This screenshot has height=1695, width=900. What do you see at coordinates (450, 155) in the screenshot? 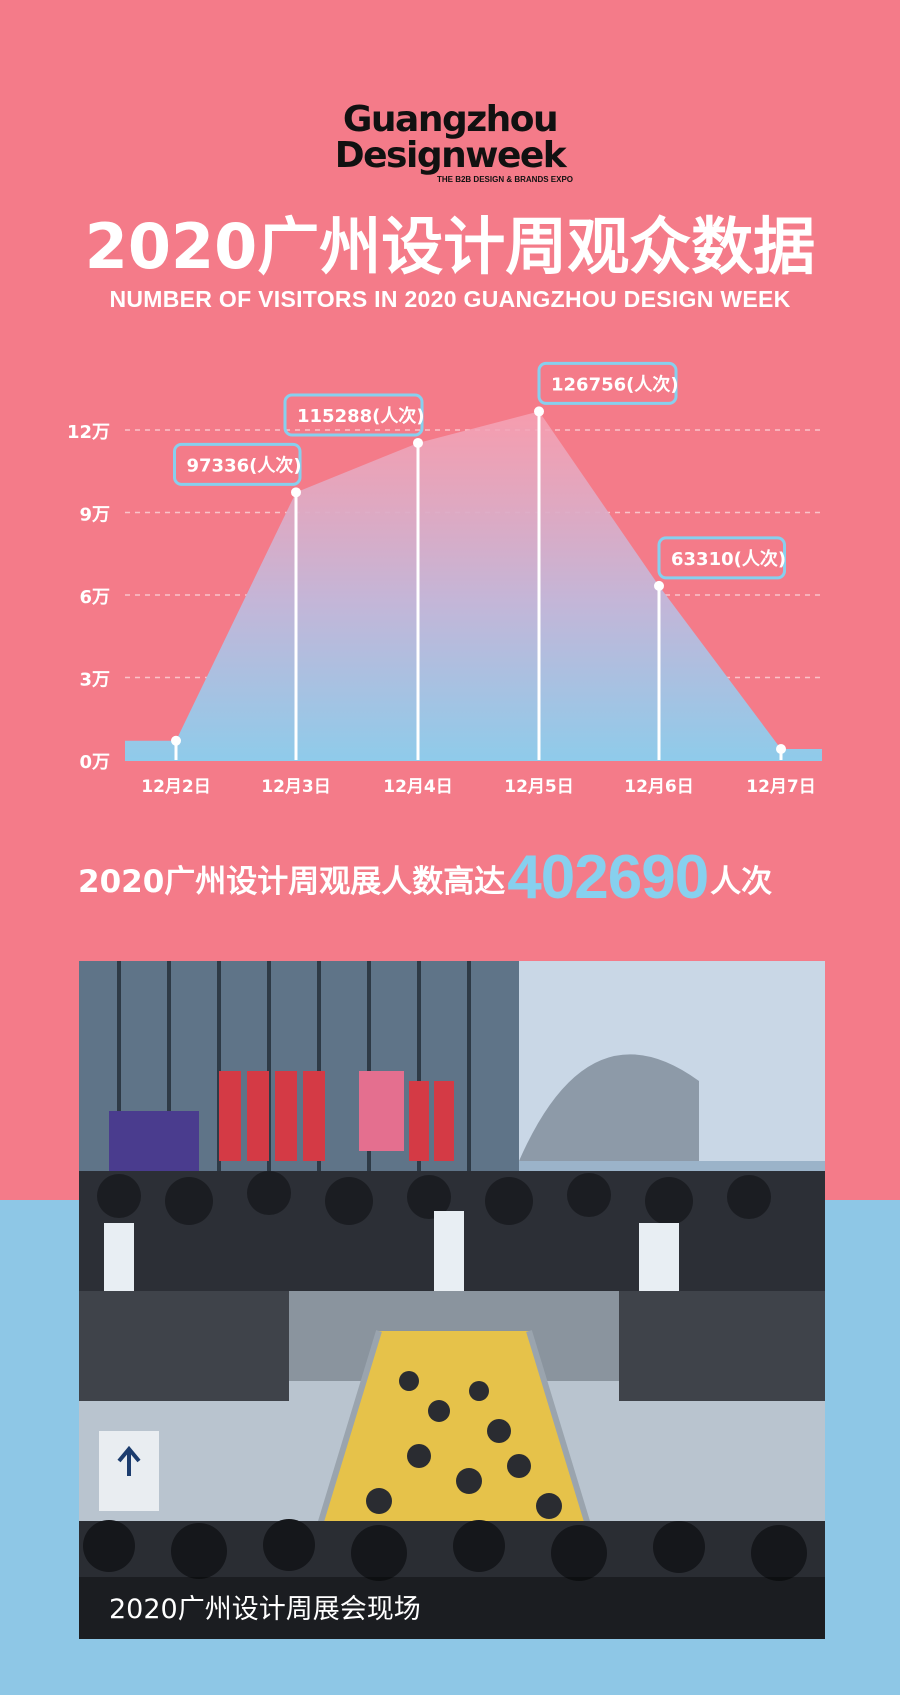
I see `logo-line-2: Designweek` at bounding box center [450, 155].